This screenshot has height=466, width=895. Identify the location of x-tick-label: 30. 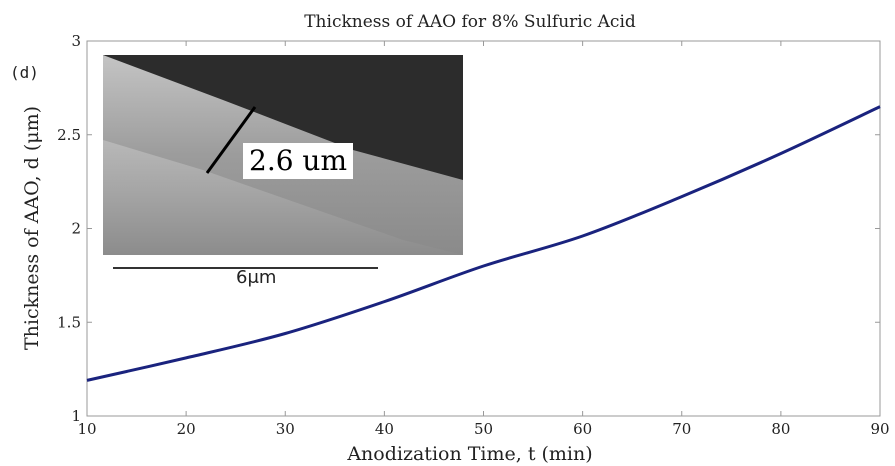
(285, 429).